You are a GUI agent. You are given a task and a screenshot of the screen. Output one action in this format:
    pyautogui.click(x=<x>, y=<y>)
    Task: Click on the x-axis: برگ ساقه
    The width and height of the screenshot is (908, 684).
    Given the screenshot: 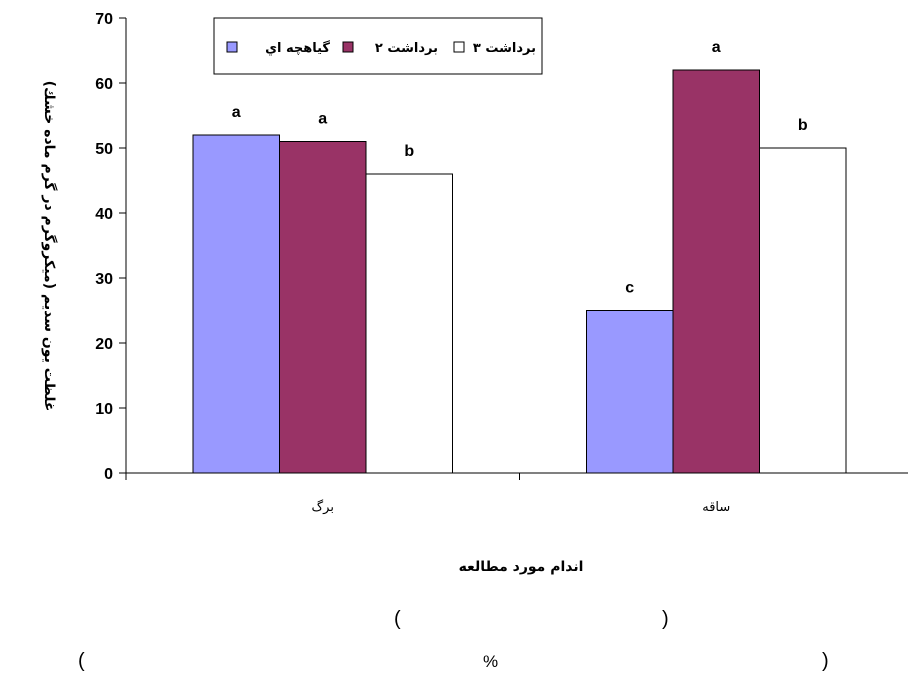 What is the action you would take?
    pyautogui.click(x=516, y=493)
    